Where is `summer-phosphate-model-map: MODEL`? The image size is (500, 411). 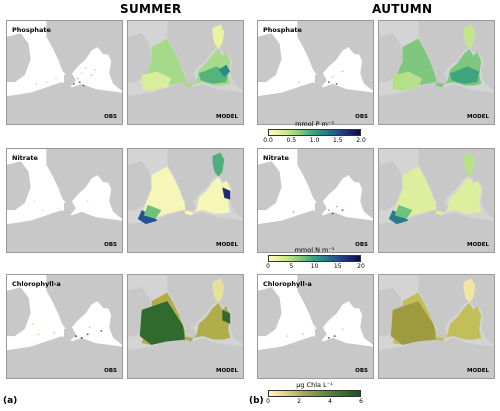
summer-phosphate-model-map: MODEL is located at coordinates (185, 72).